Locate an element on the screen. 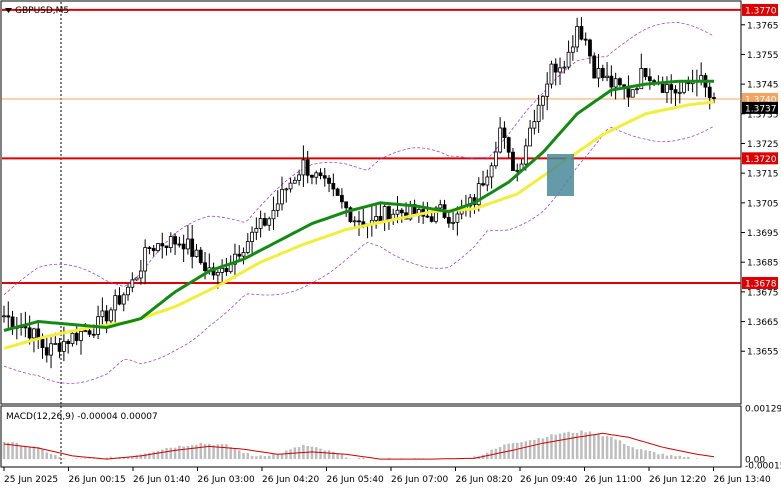 This screenshot has height=489, width=781. macd-tick-label: 0.00 is located at coordinates (755, 461).